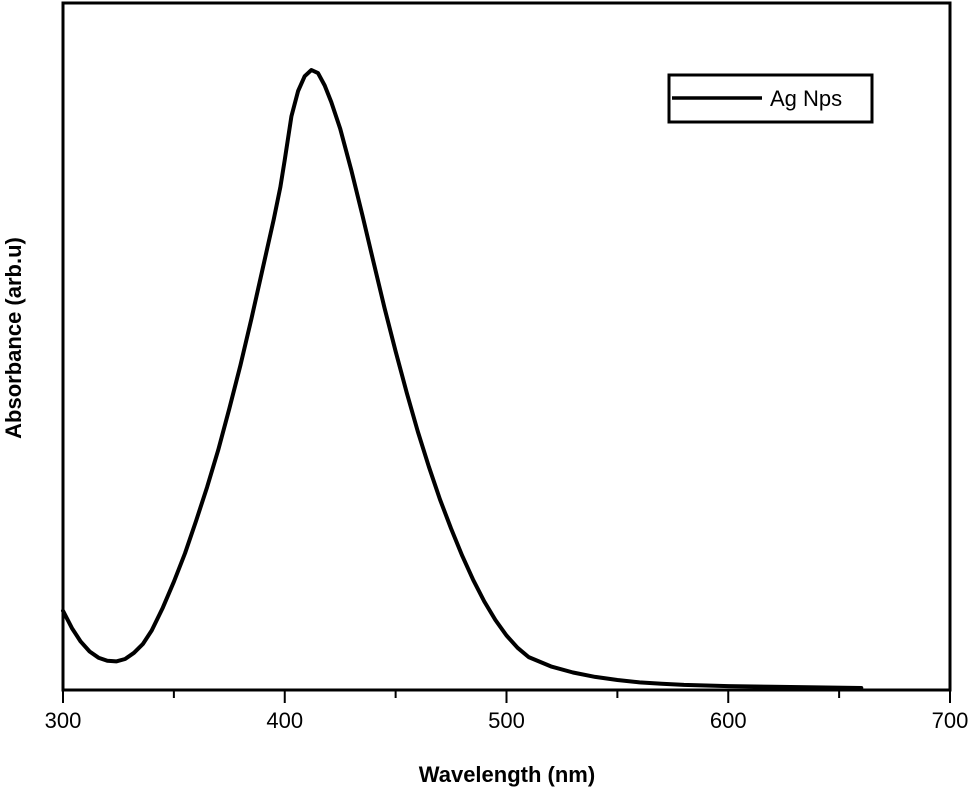  Describe the element at coordinates (507, 774) in the screenshot. I see `x-axis-title: Wavelength (nm)` at that location.